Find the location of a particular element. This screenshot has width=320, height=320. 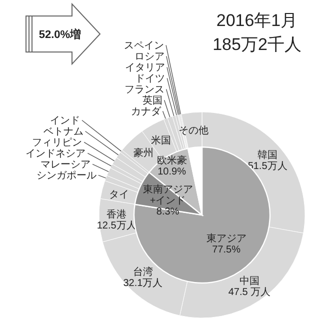

slice-label: 中国 is located at coordinates (249, 281).